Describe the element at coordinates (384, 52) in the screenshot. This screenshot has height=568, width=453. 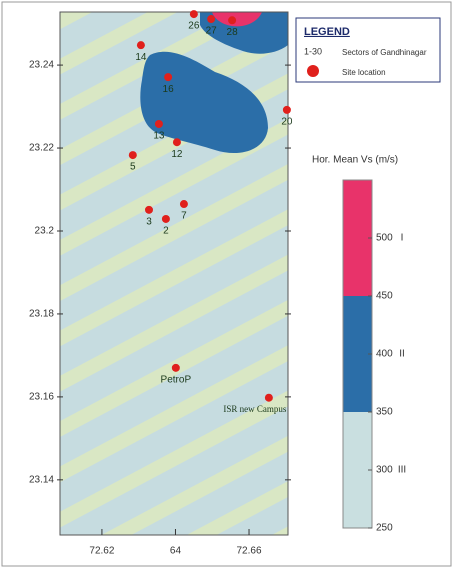
I see `legend-text: Sectors of Gandhinagar` at that location.